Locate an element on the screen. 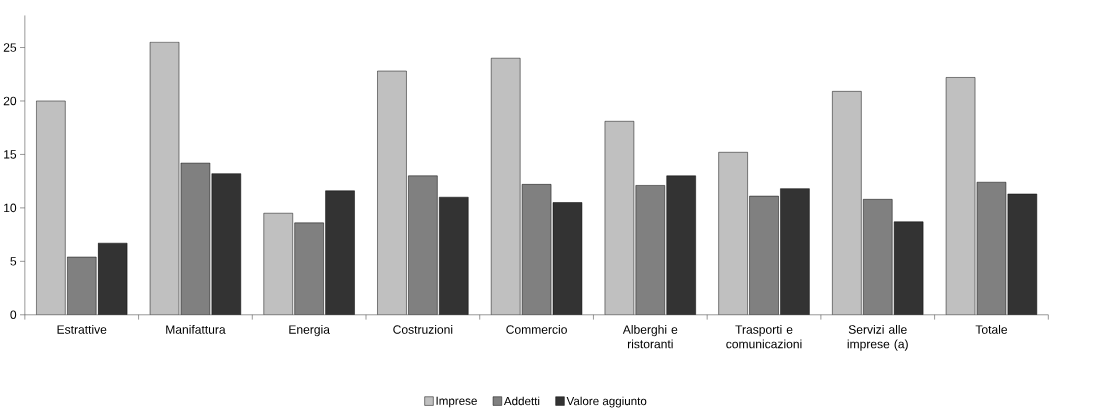  y-tick-label: 5 is located at coordinates (13, 261).